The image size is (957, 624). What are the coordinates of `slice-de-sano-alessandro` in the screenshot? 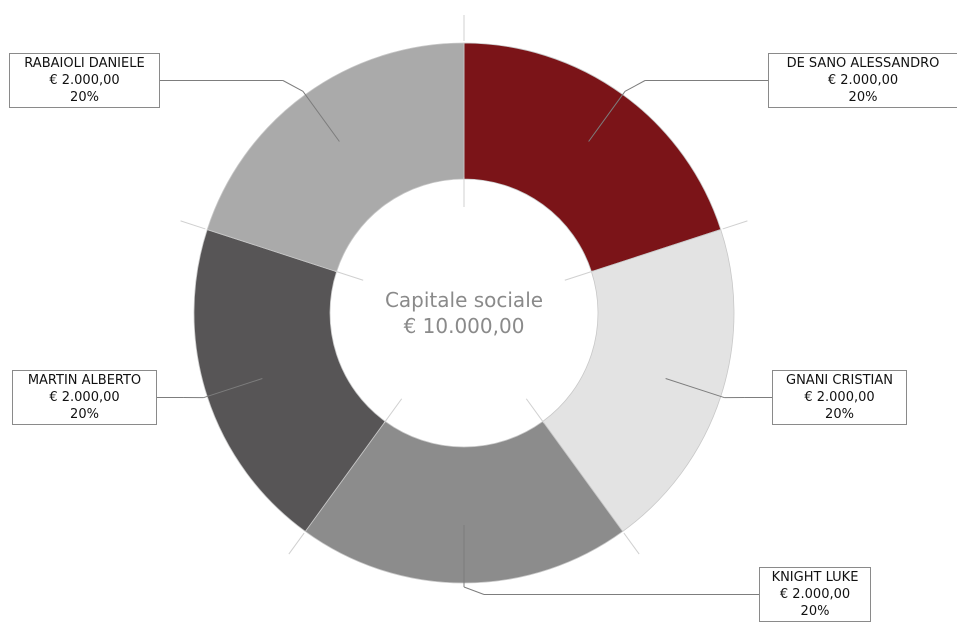 It's located at (592, 157).